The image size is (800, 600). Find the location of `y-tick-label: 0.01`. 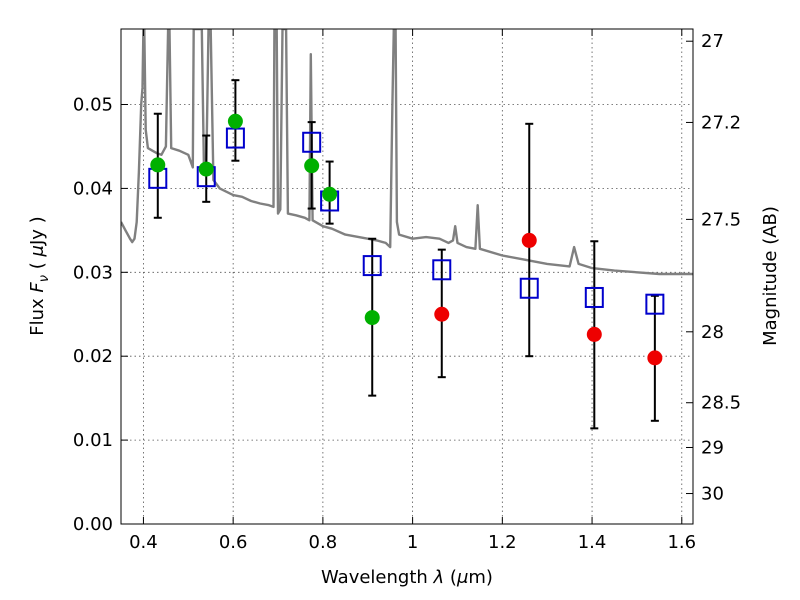

y-tick-label: 0.01 is located at coordinates (93, 440).